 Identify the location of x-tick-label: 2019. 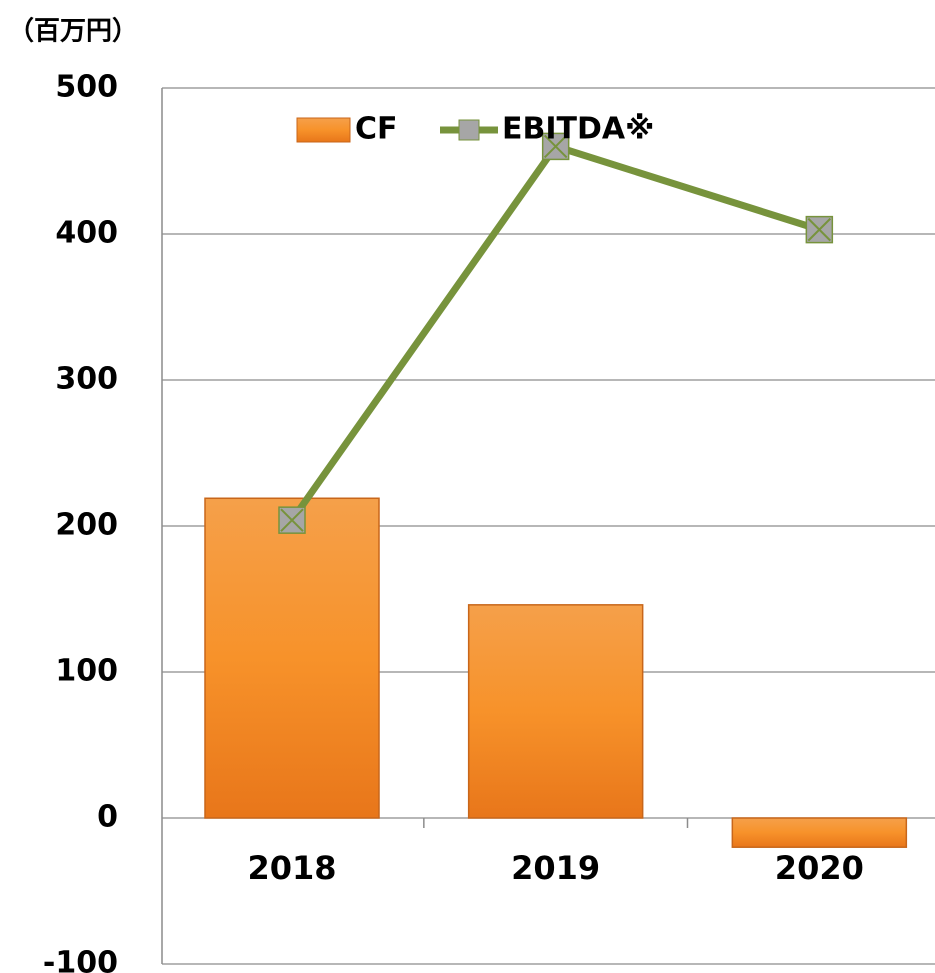
(555, 868).